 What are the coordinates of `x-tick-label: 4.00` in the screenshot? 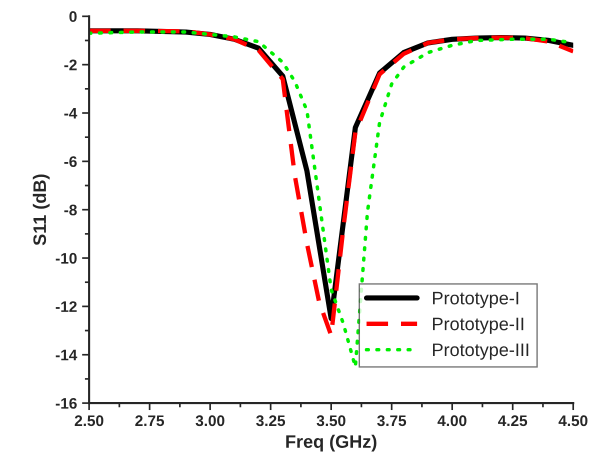 It's located at (452, 420).